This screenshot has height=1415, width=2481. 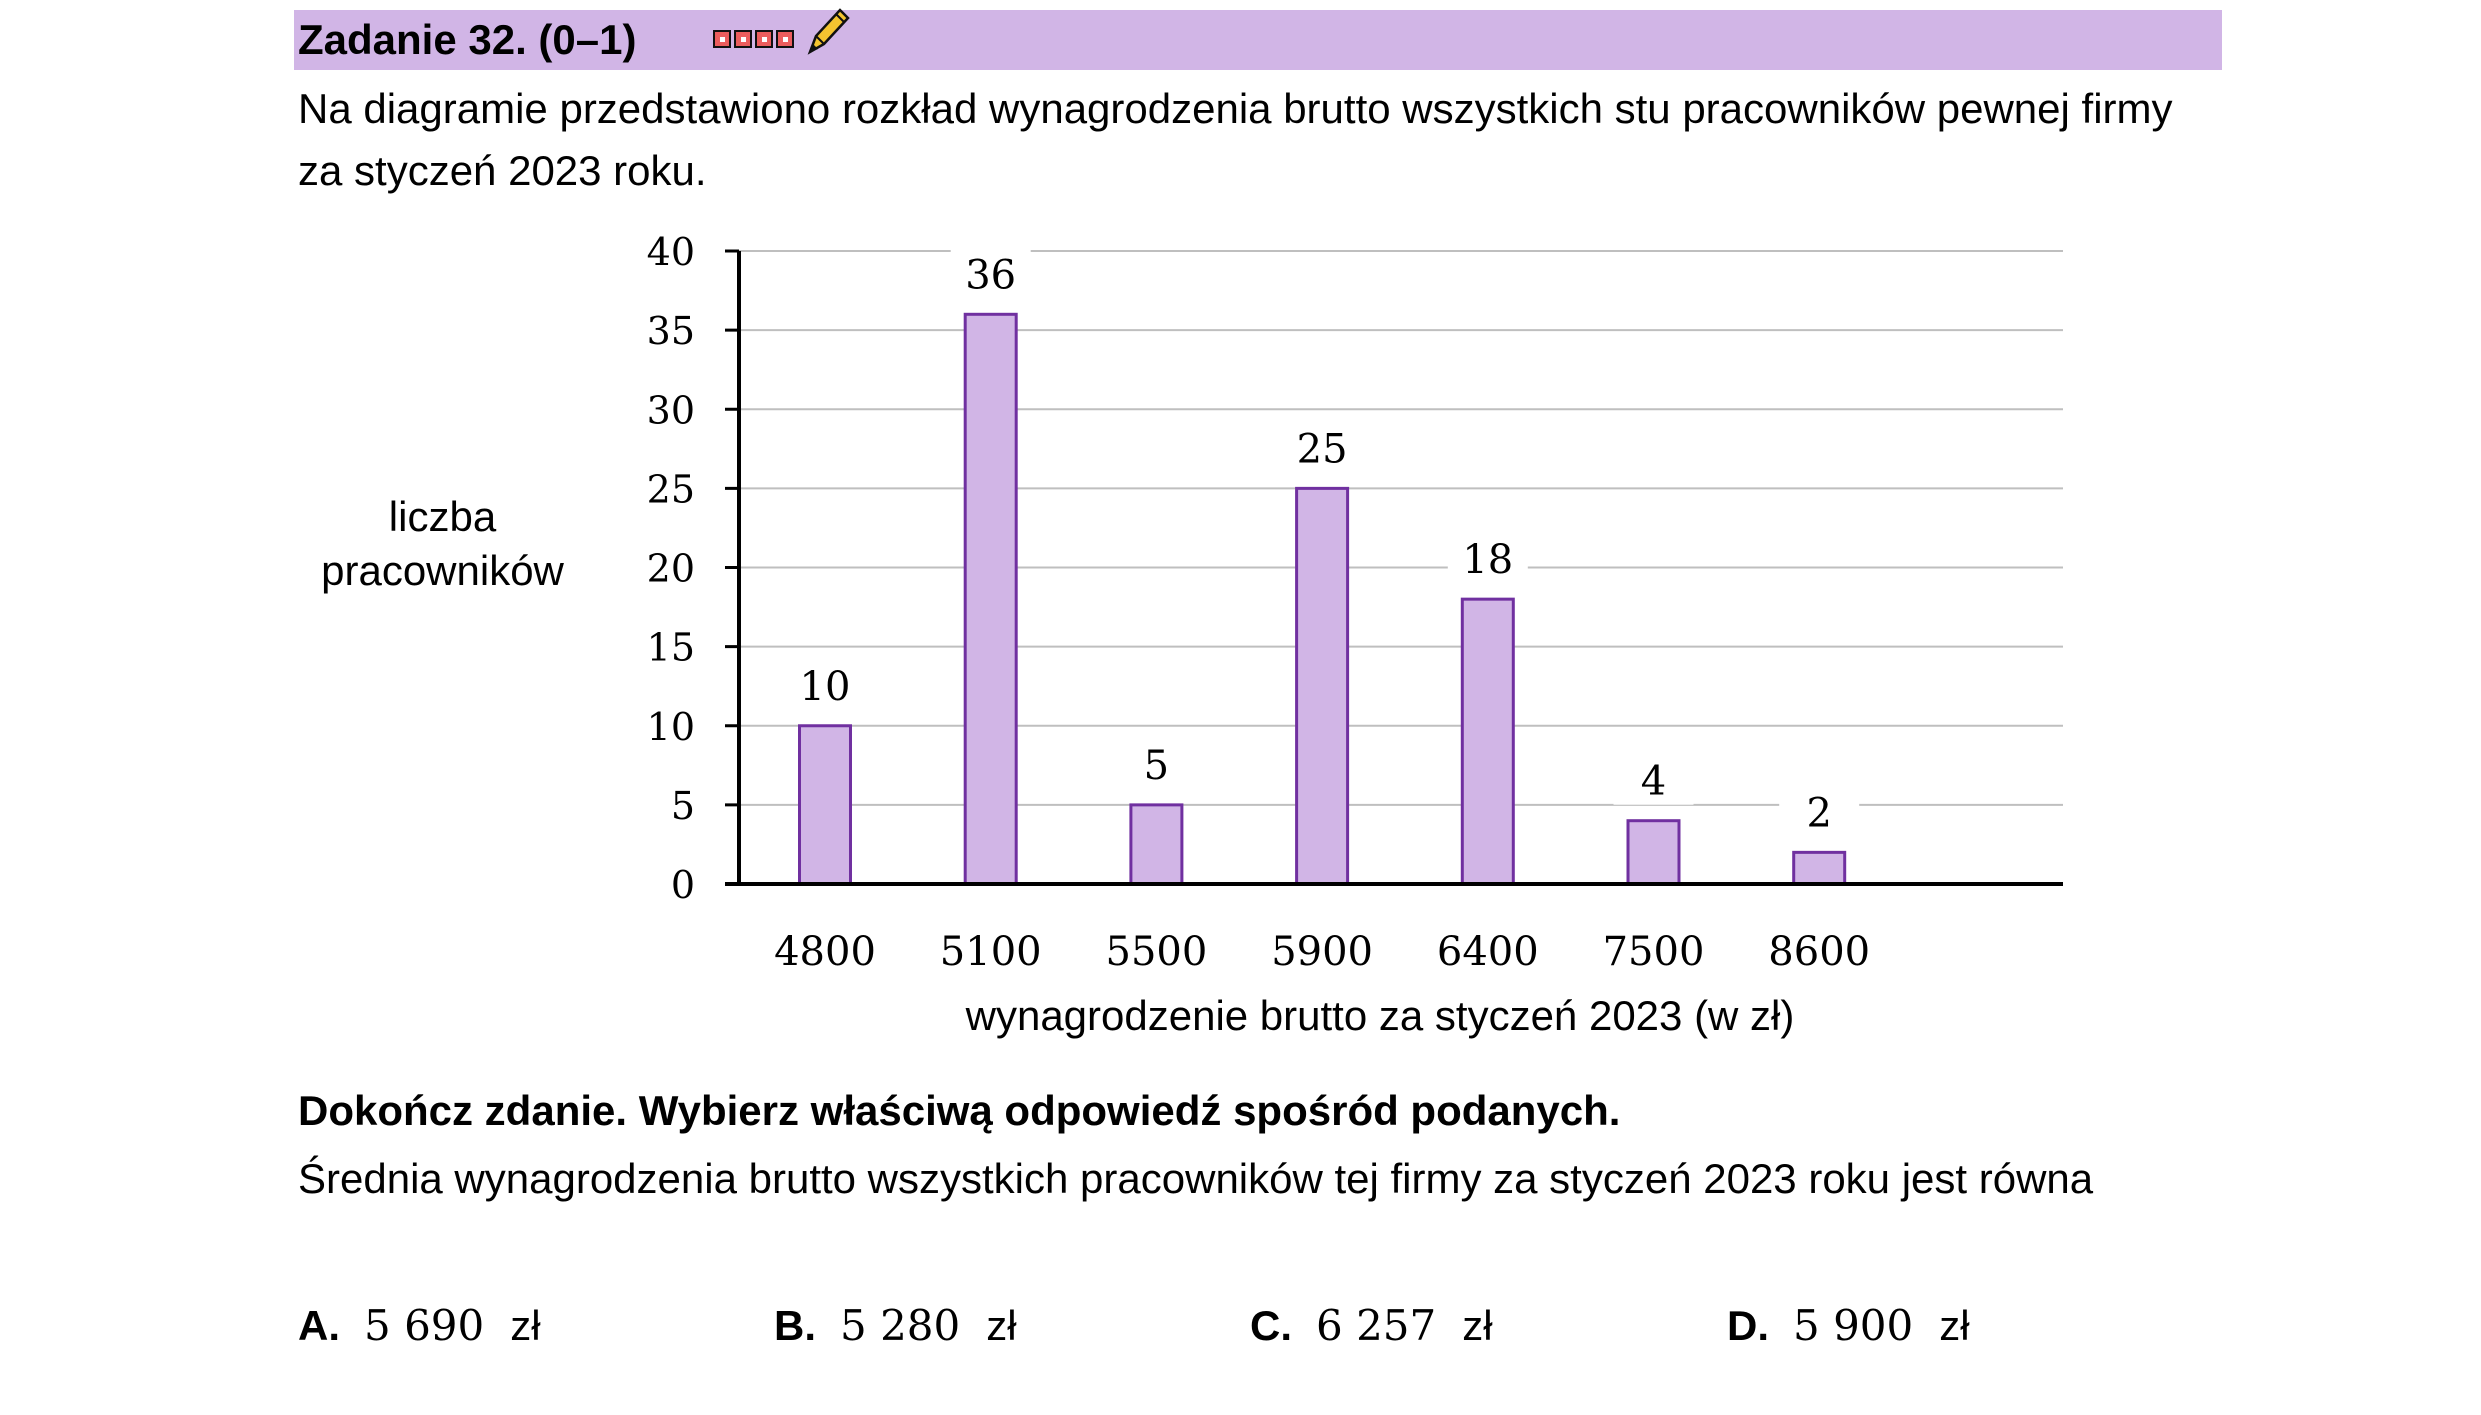 I want to click on y-tick-label: 20, so click(x=671, y=569).